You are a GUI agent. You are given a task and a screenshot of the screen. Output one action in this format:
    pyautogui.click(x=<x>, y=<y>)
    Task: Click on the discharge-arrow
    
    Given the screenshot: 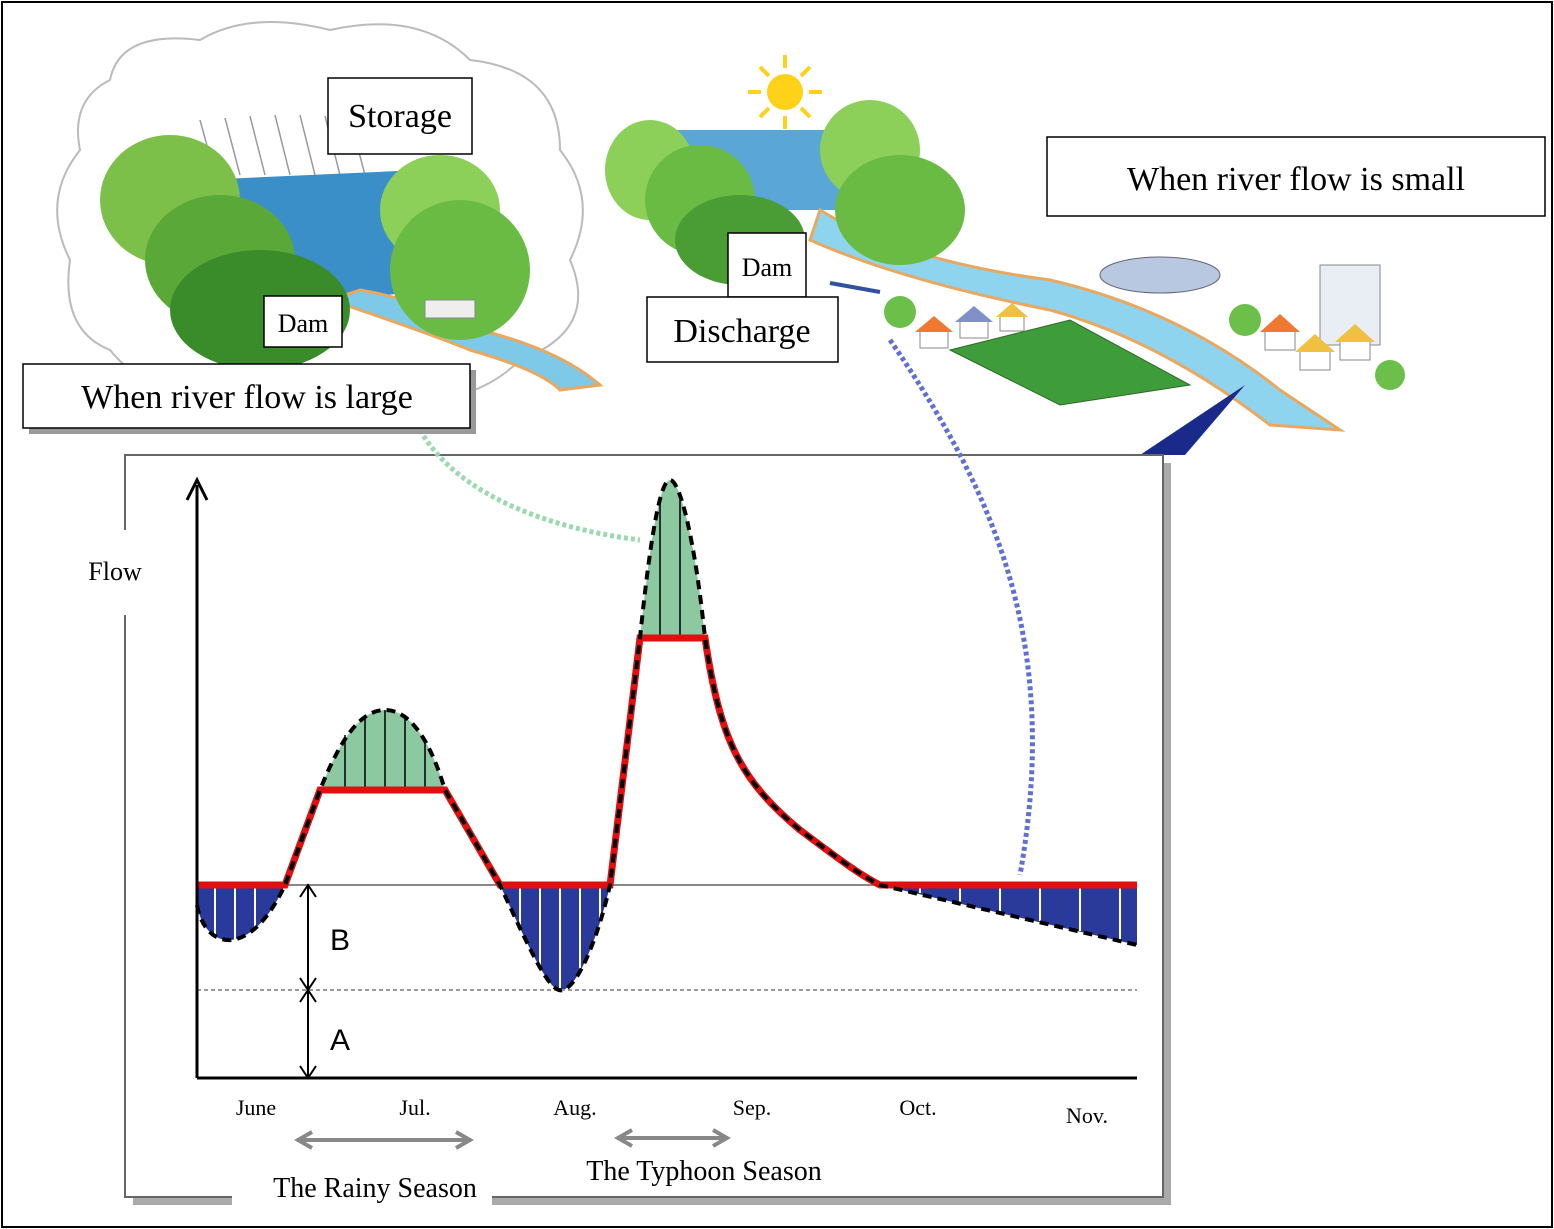 What is the action you would take?
    pyautogui.click(x=855, y=287)
    